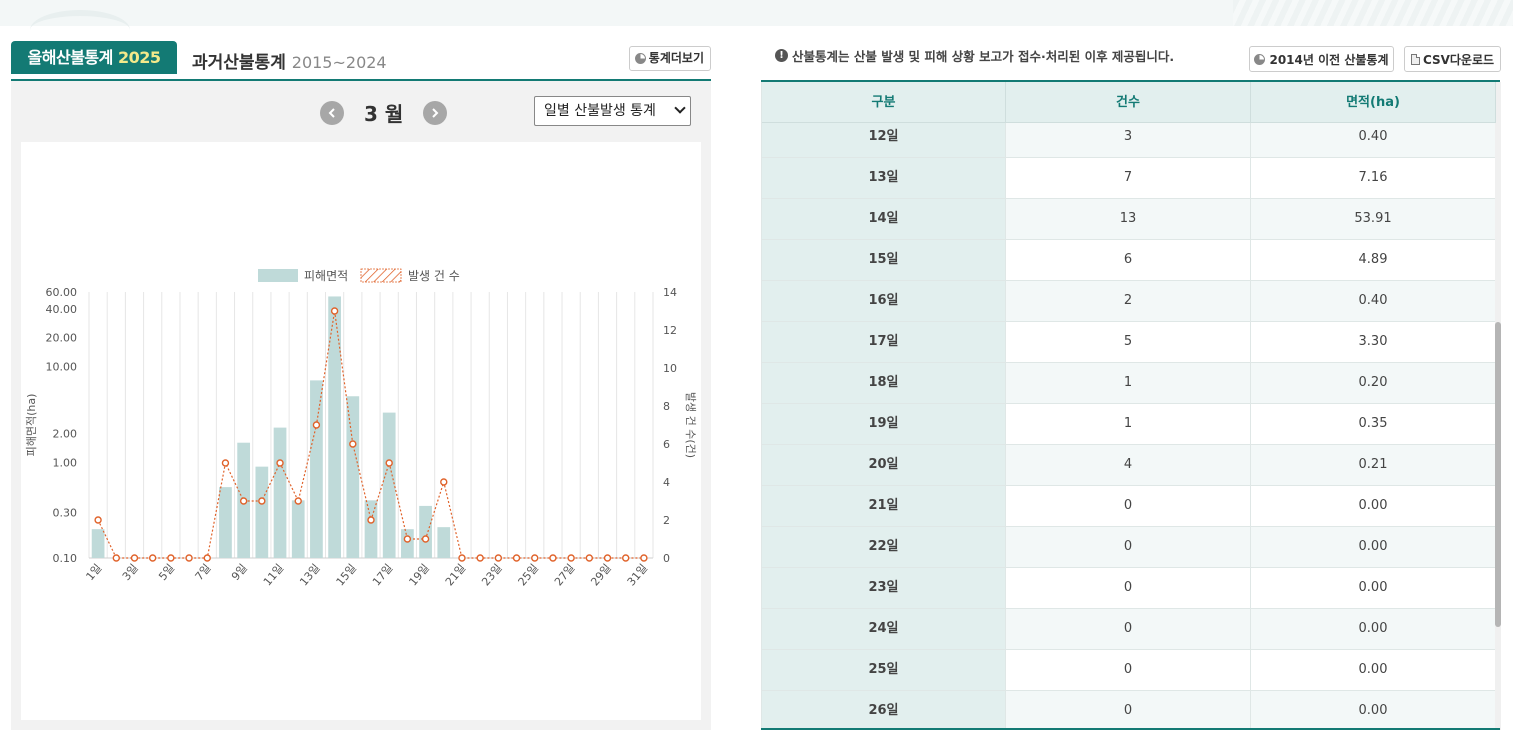  I want to click on y-right-tick-label: 14, so click(670, 292).